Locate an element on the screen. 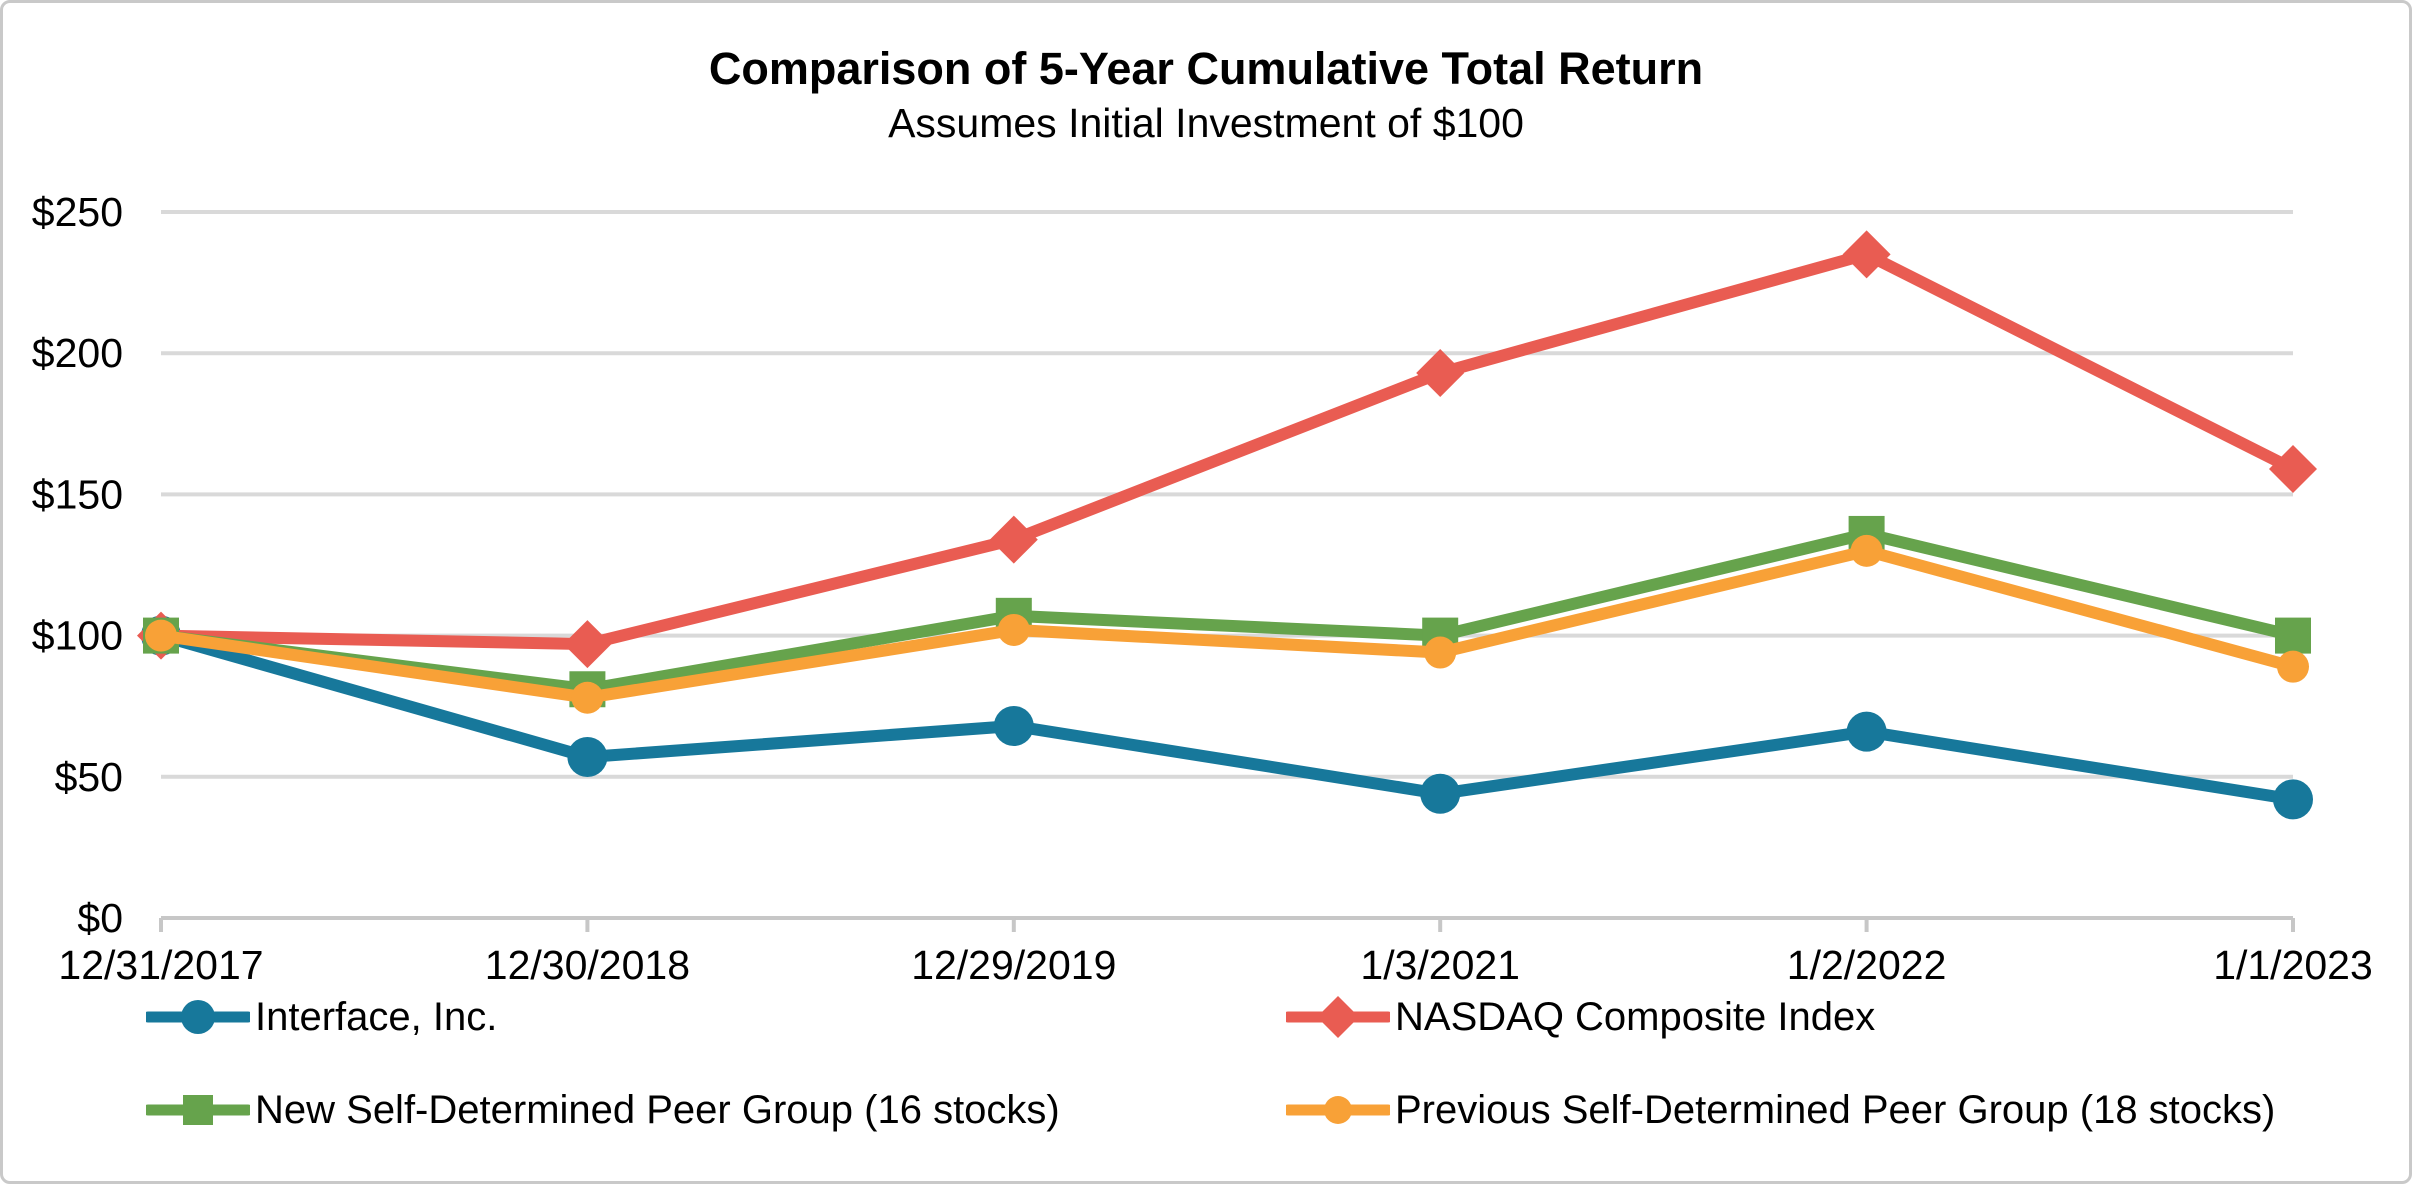  legend-label-nasdaq: NASDAQ Composite Index is located at coordinates (1635, 1016).